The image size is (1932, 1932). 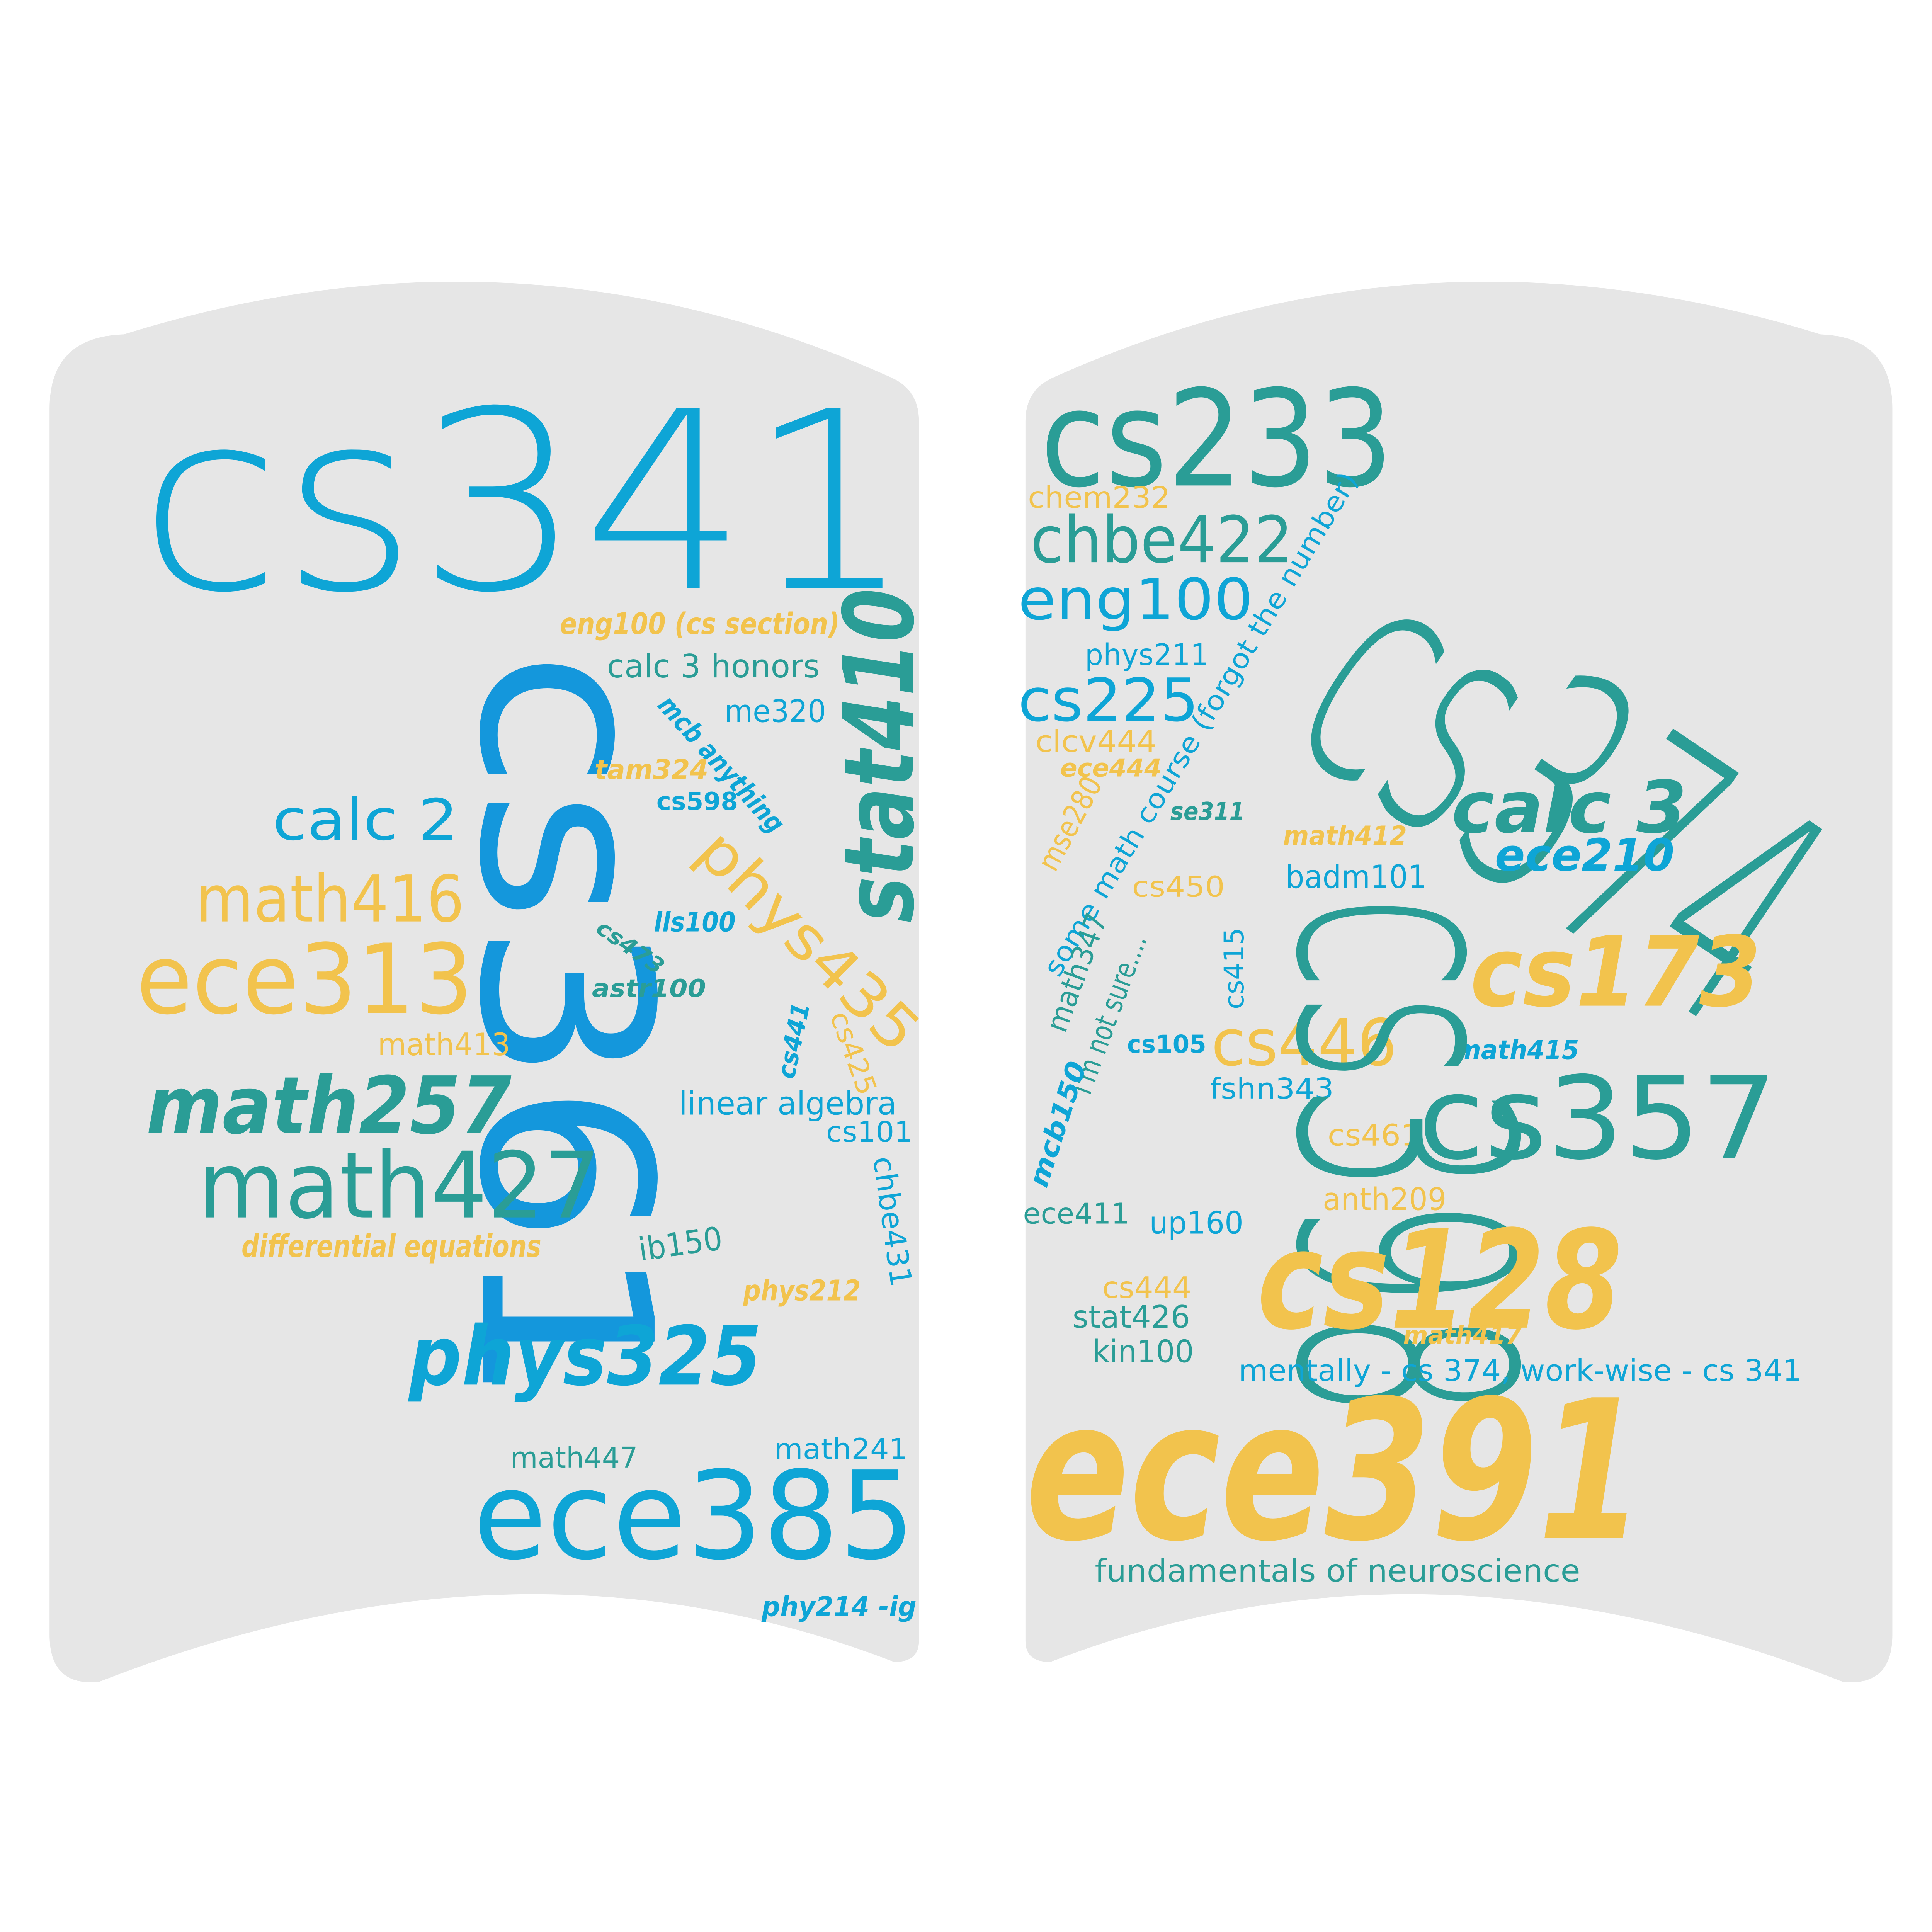 What do you see at coordinates (564, 1028) in the screenshot?
I see `word-cs361: cs361` at bounding box center [564, 1028].